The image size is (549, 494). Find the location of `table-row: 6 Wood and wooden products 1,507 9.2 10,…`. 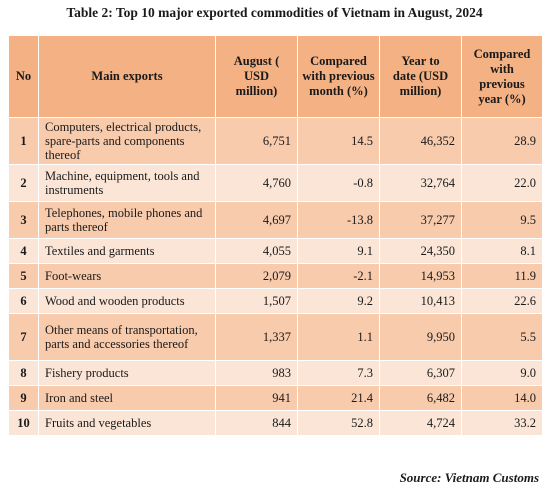

table-row: 6 Wood and wooden products 1,507 9.2 10,… is located at coordinates (275, 301).